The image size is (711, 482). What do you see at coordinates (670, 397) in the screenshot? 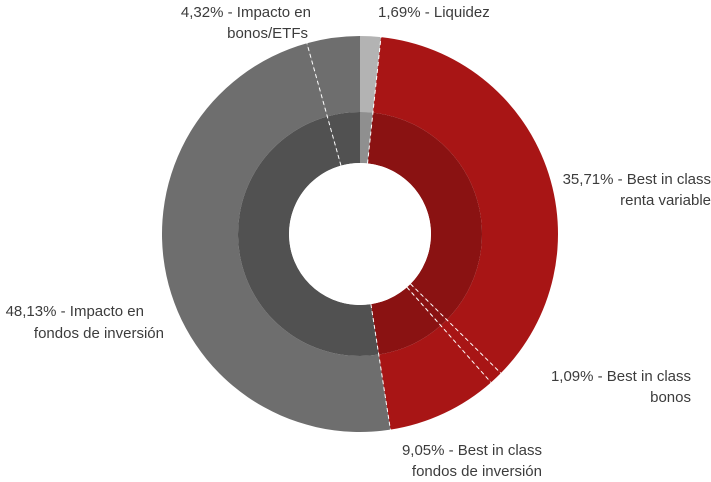
I see `label-bonos-line2: bonos` at bounding box center [670, 397].